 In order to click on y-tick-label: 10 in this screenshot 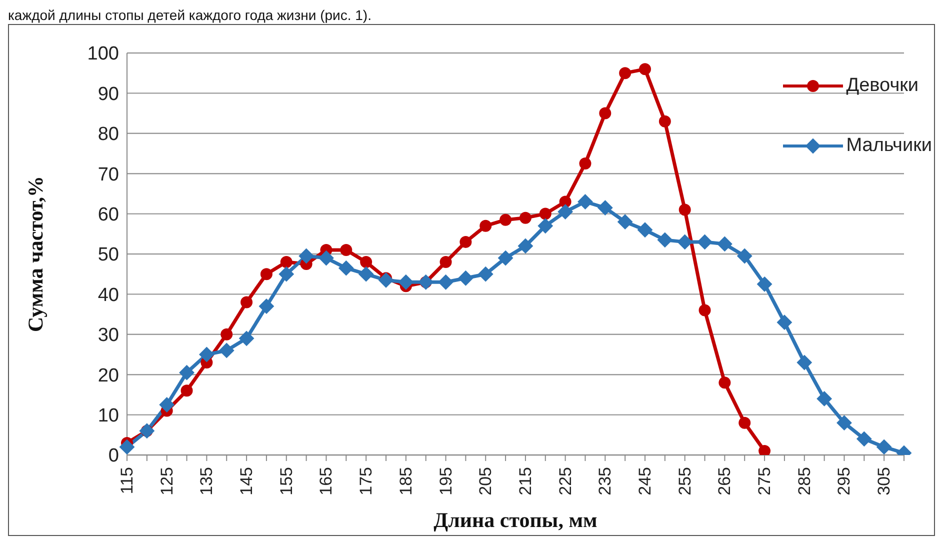, I will do `click(108, 416)`.